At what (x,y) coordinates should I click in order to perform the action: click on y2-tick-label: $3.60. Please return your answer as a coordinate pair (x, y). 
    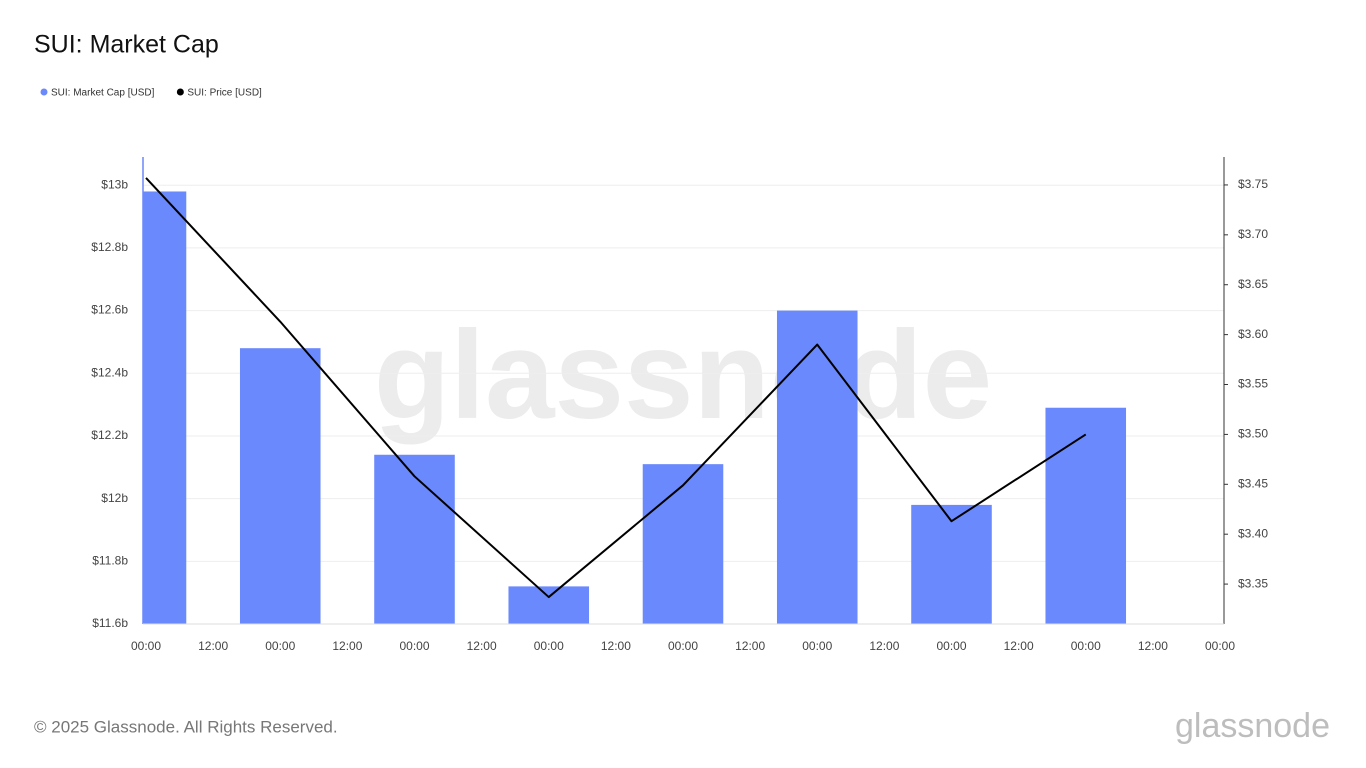
    Looking at the image, I should click on (1253, 334).